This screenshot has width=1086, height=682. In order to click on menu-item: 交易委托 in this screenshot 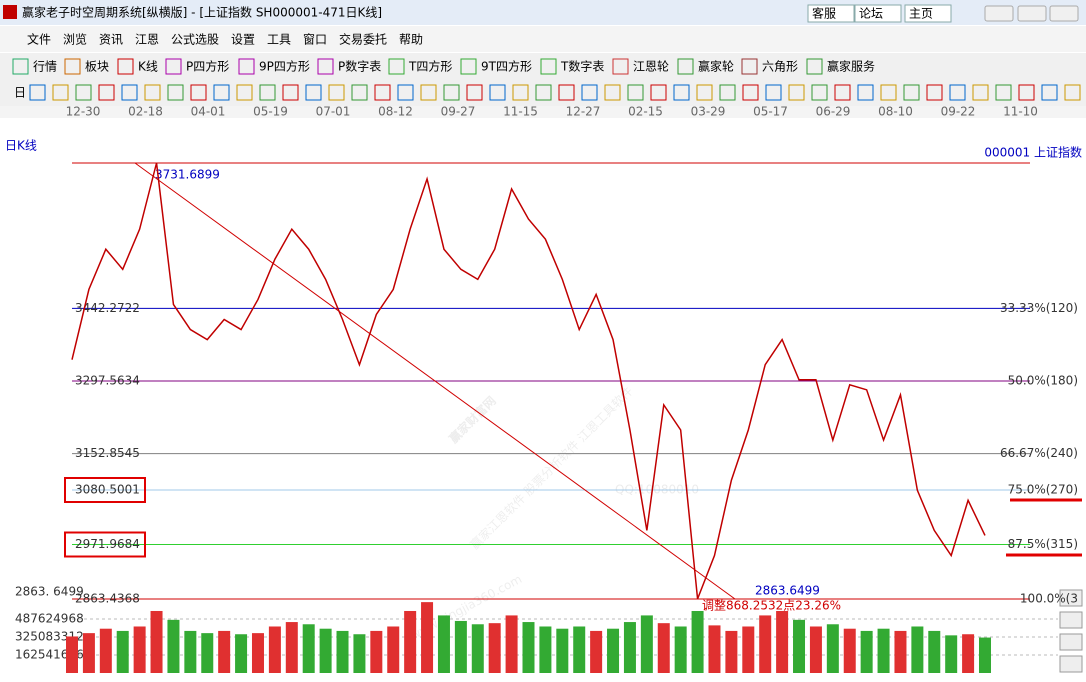, I will do `click(363, 39)`.